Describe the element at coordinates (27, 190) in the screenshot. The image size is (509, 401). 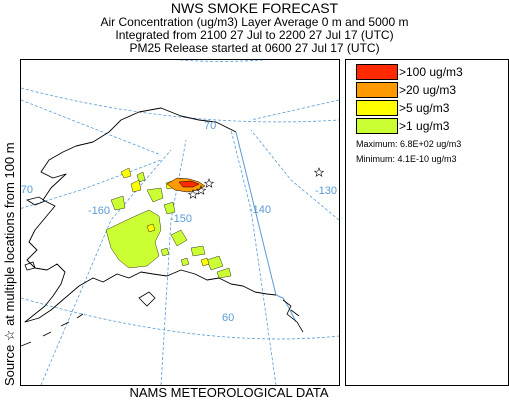
I see `lon-label-170: -170` at that location.